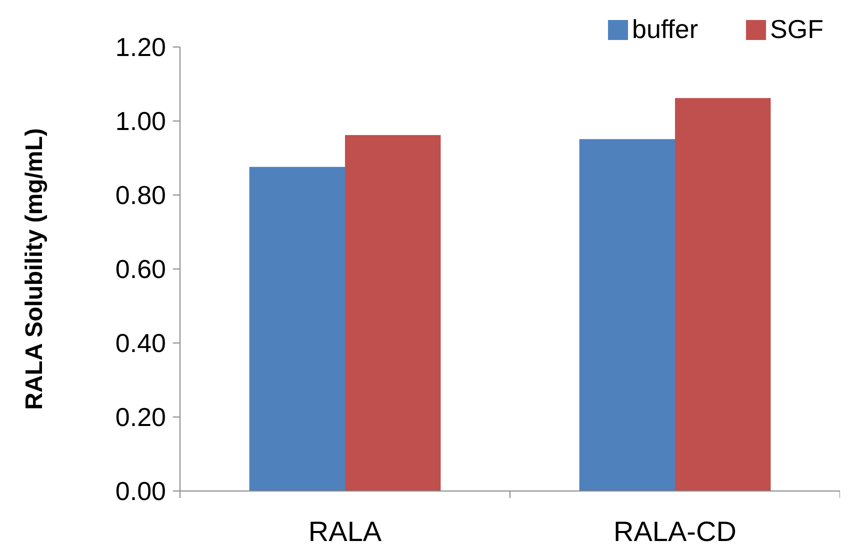  What do you see at coordinates (345, 531) in the screenshot?
I see `x-tick-label: RALA` at bounding box center [345, 531].